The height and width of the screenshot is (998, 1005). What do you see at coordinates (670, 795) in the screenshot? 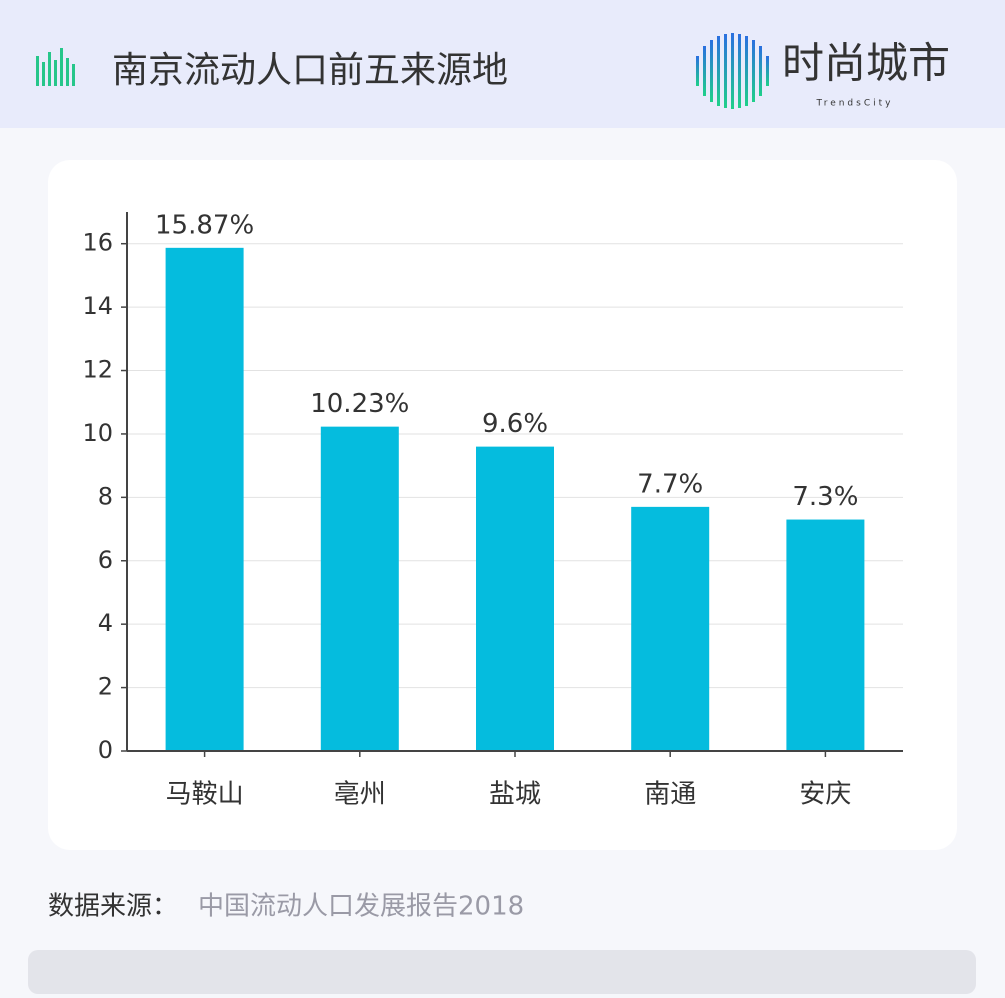
I see `x-tick-label: 南通` at bounding box center [670, 795].